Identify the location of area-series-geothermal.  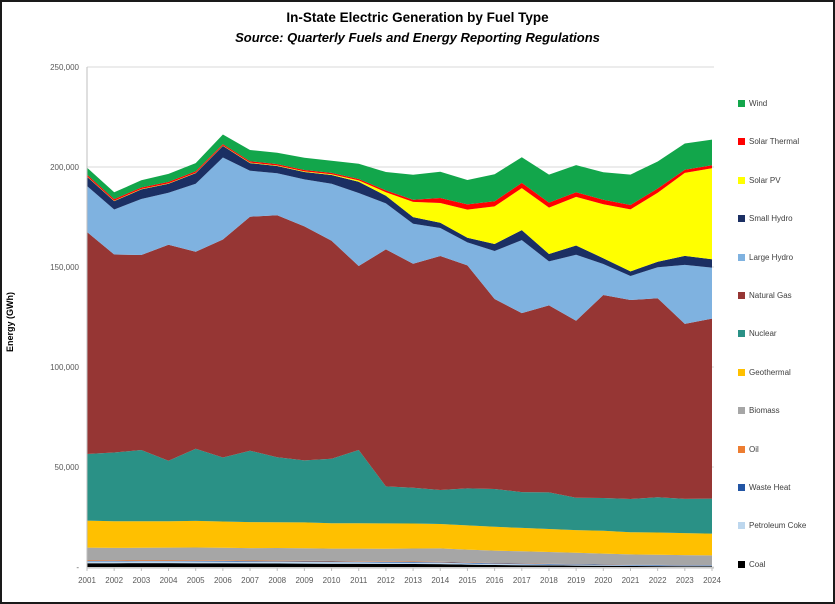
(399, 538).